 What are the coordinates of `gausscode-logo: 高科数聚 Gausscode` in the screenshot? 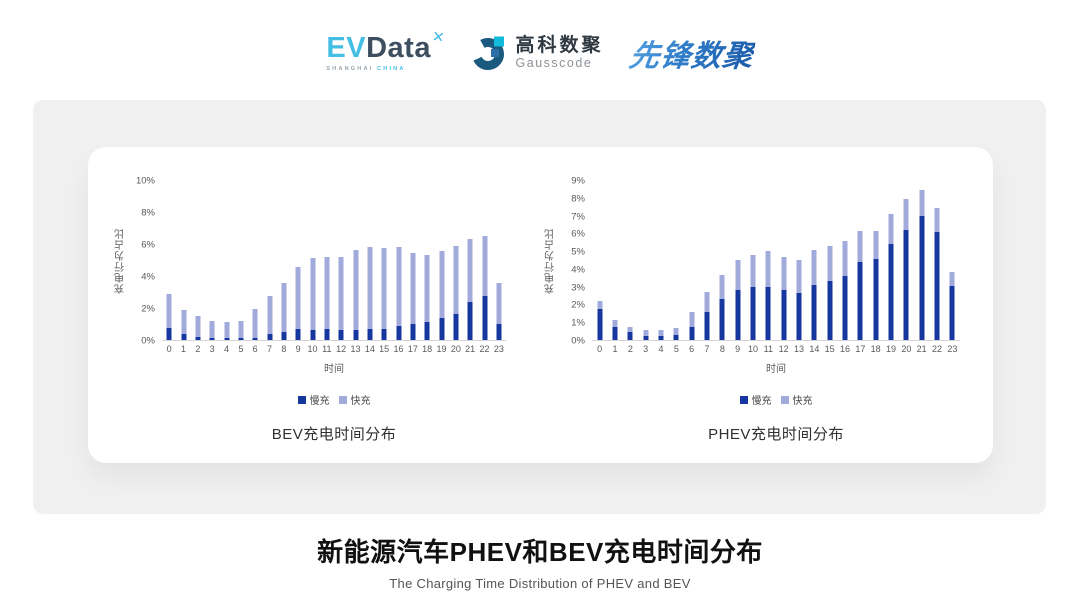 It's located at (537, 53).